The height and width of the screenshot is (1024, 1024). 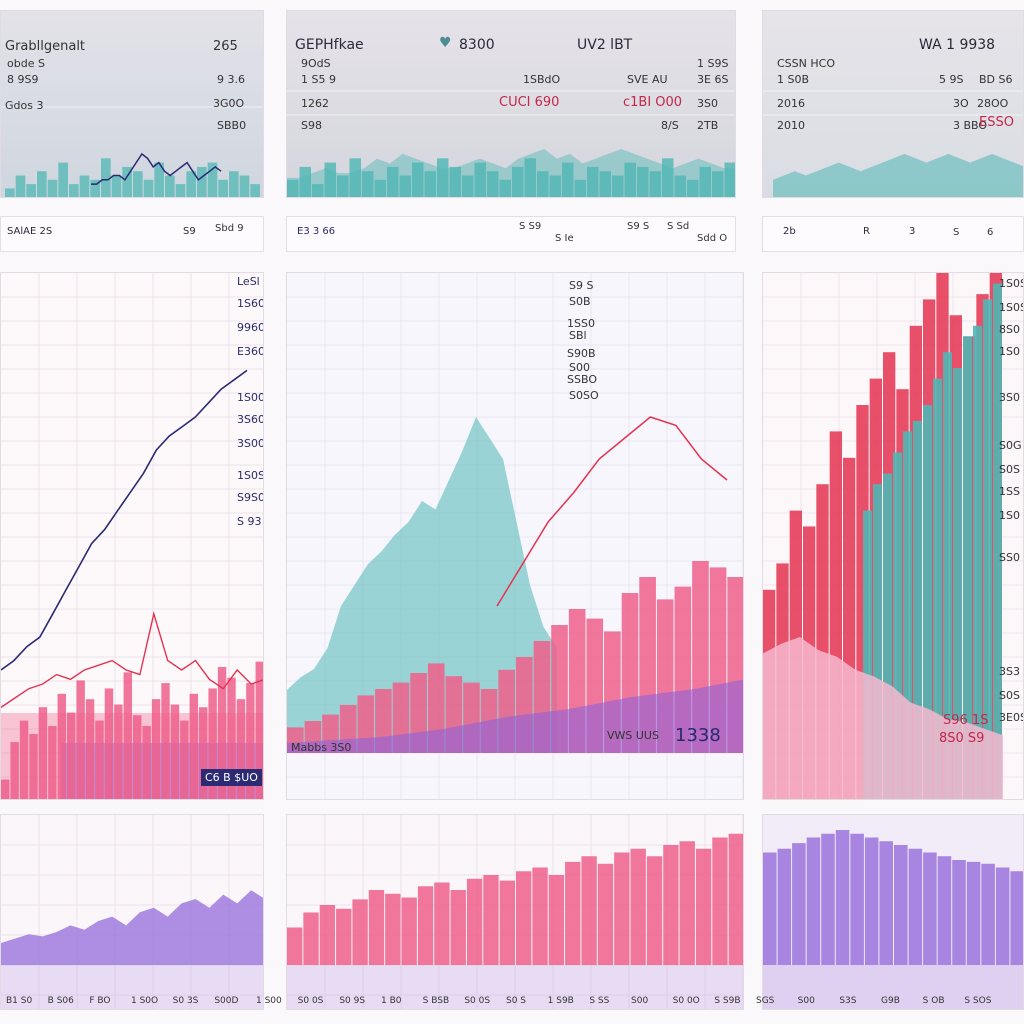 I want to click on heart-icon: ♥, so click(x=445, y=43).